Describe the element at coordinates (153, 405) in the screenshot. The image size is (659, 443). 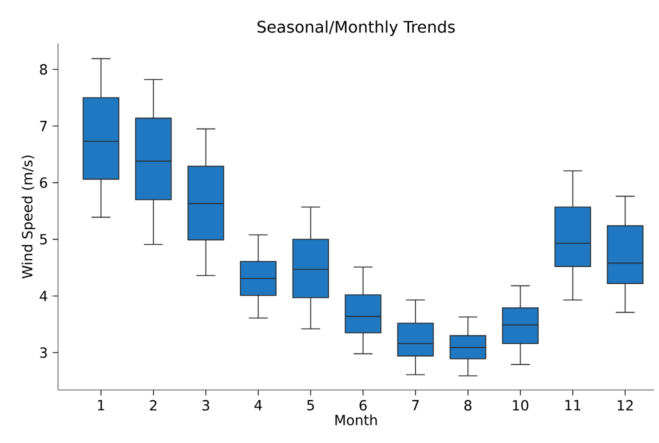
I see `x-tick-label: 2` at that location.